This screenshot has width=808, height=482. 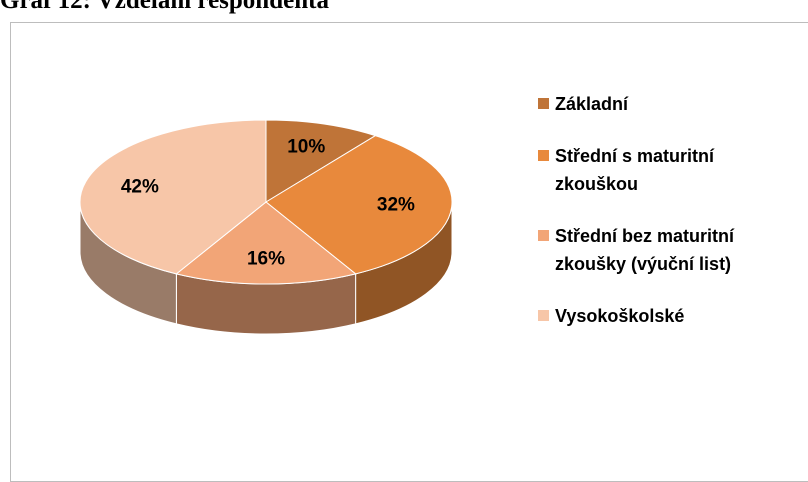 What do you see at coordinates (658, 104) in the screenshot?
I see `legend-item: Základní` at bounding box center [658, 104].